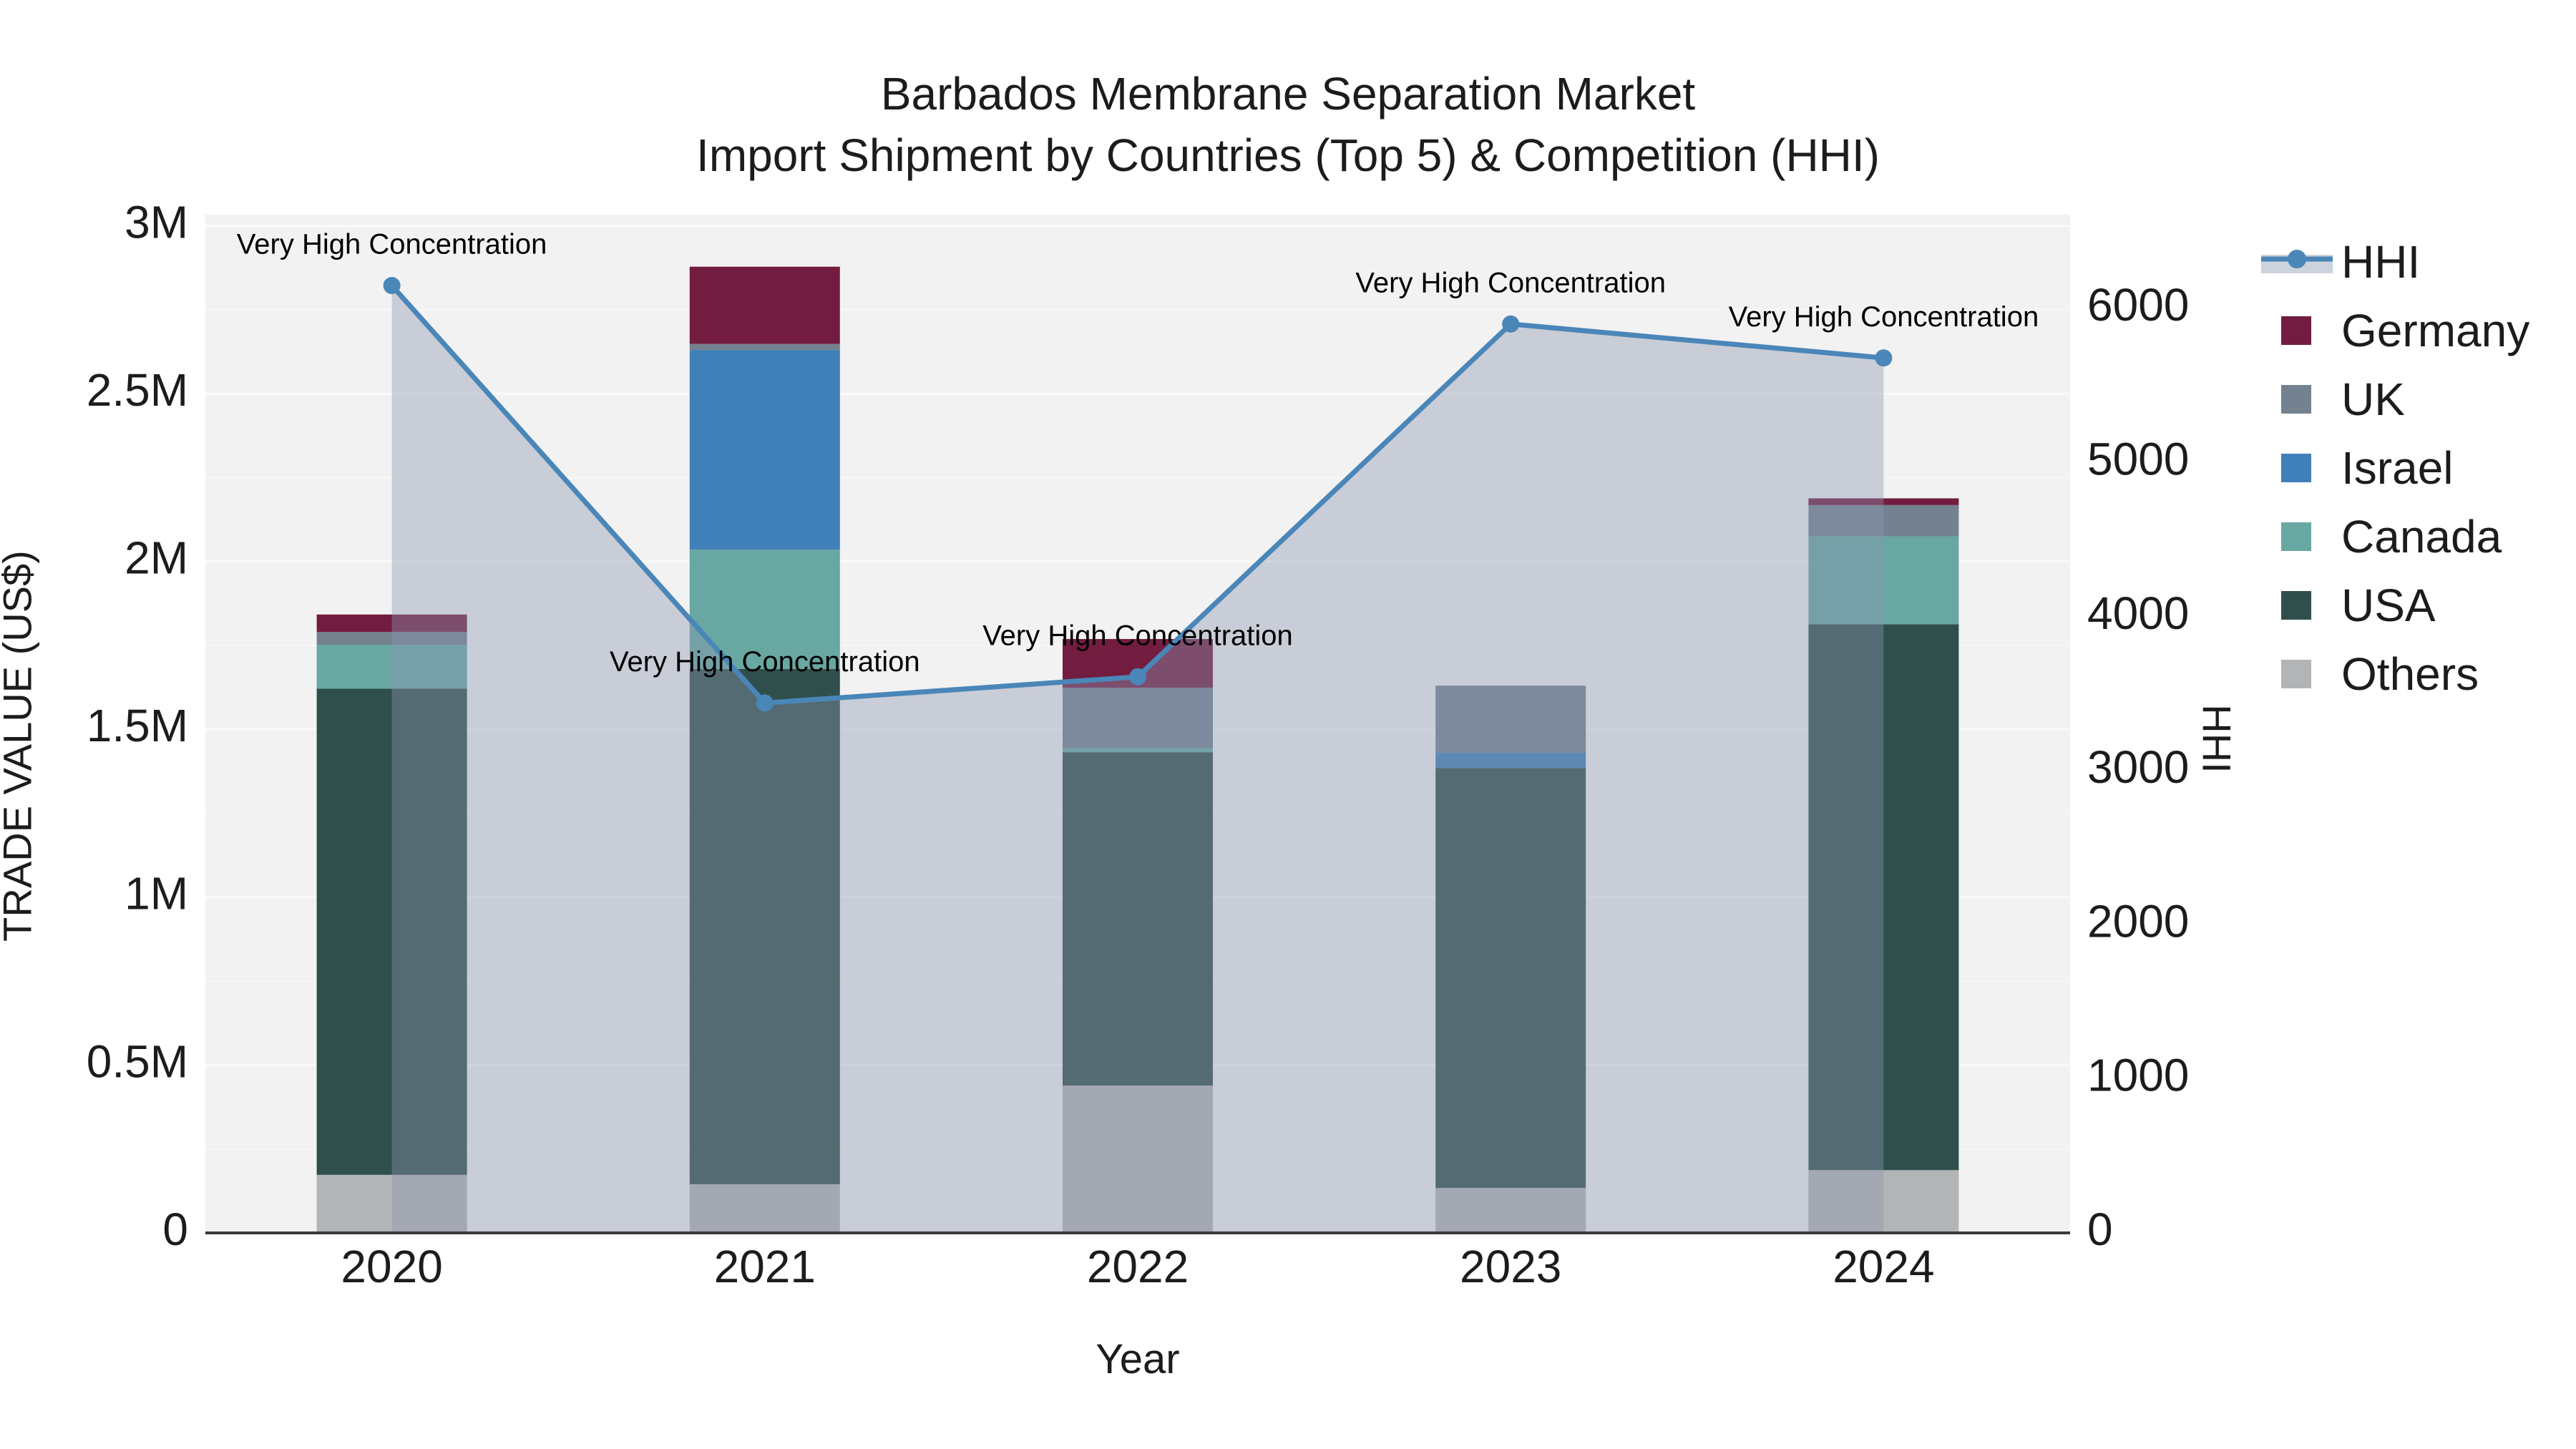  Describe the element at coordinates (1883, 520) in the screenshot. I see `bar-segment-uk-2024` at that location.